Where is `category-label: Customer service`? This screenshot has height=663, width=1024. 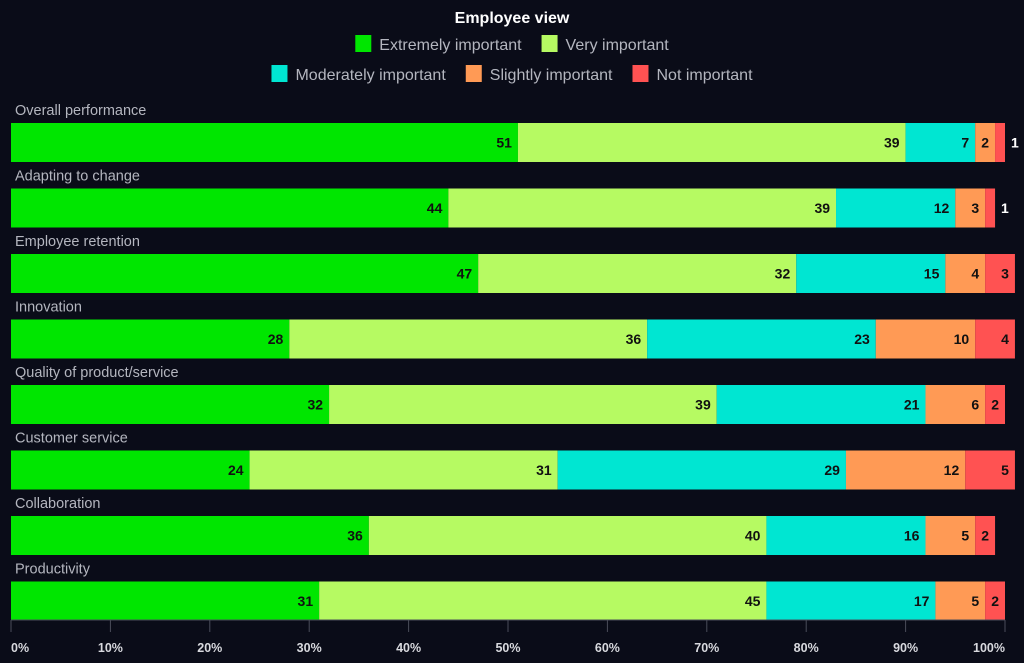 category-label: Customer service is located at coordinates (71, 439).